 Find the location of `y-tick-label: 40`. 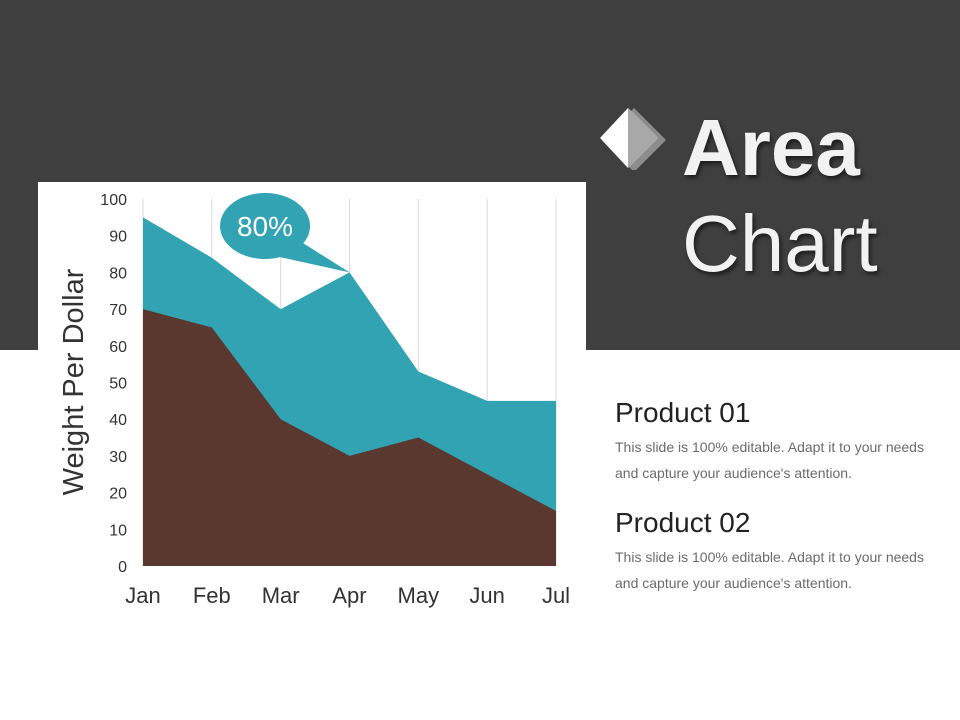

y-tick-label: 40 is located at coordinates (118, 420).